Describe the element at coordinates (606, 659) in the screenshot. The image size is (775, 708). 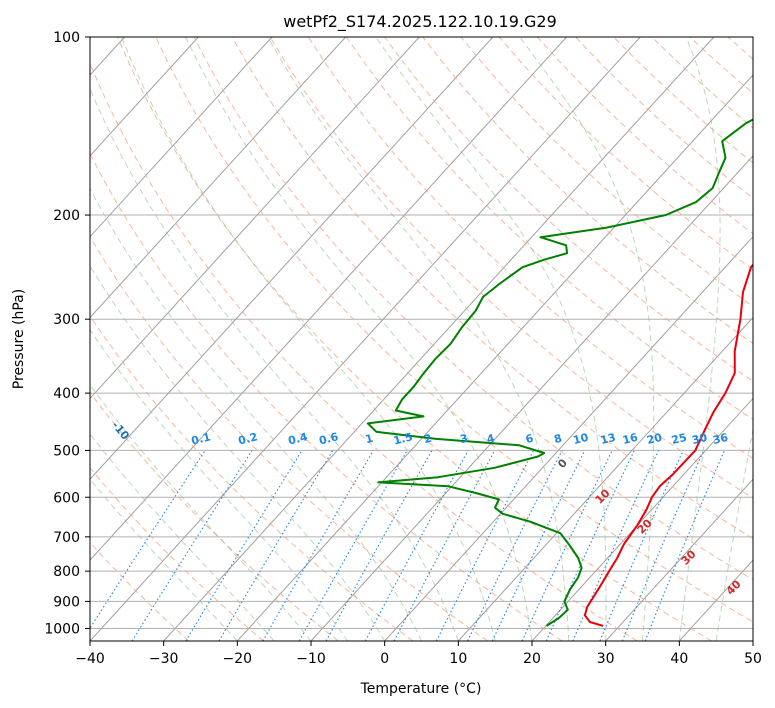
I see `x-tick-label: 30` at that location.